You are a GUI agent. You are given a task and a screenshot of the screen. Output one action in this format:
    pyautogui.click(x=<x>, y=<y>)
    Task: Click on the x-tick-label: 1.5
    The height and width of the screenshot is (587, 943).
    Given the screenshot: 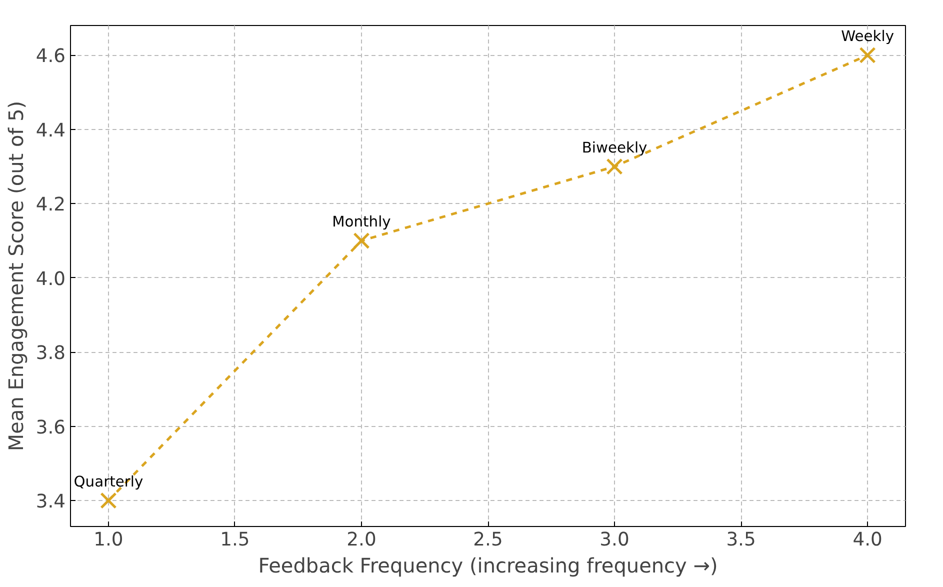 What is the action you would take?
    pyautogui.click(x=235, y=540)
    